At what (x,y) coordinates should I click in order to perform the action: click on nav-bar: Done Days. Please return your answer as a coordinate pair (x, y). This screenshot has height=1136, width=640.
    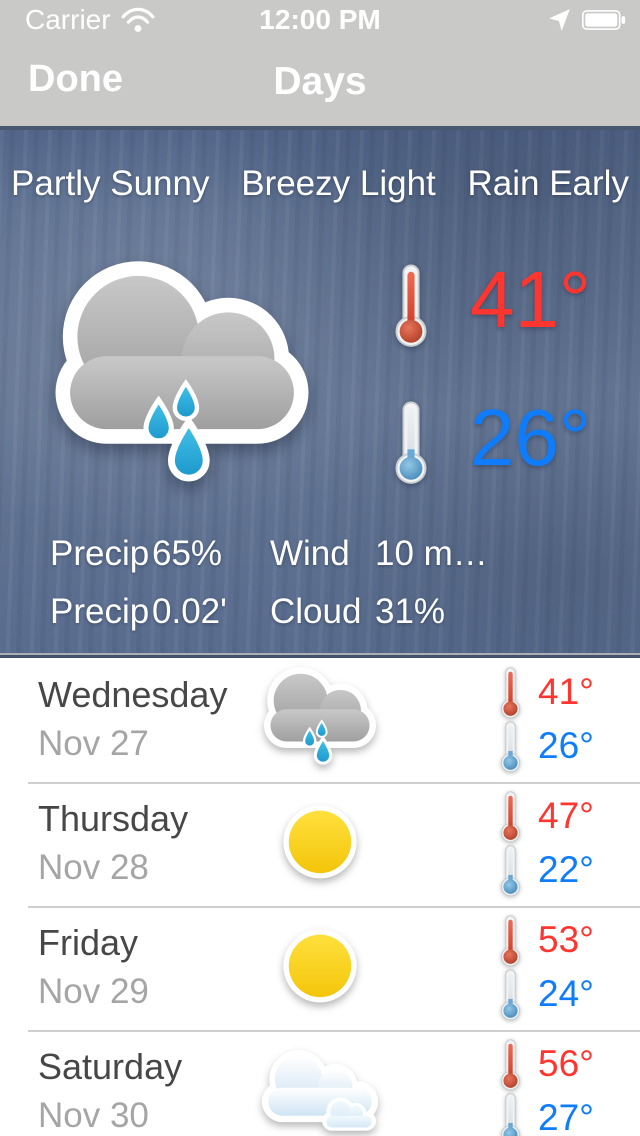
    Looking at the image, I should click on (320, 83).